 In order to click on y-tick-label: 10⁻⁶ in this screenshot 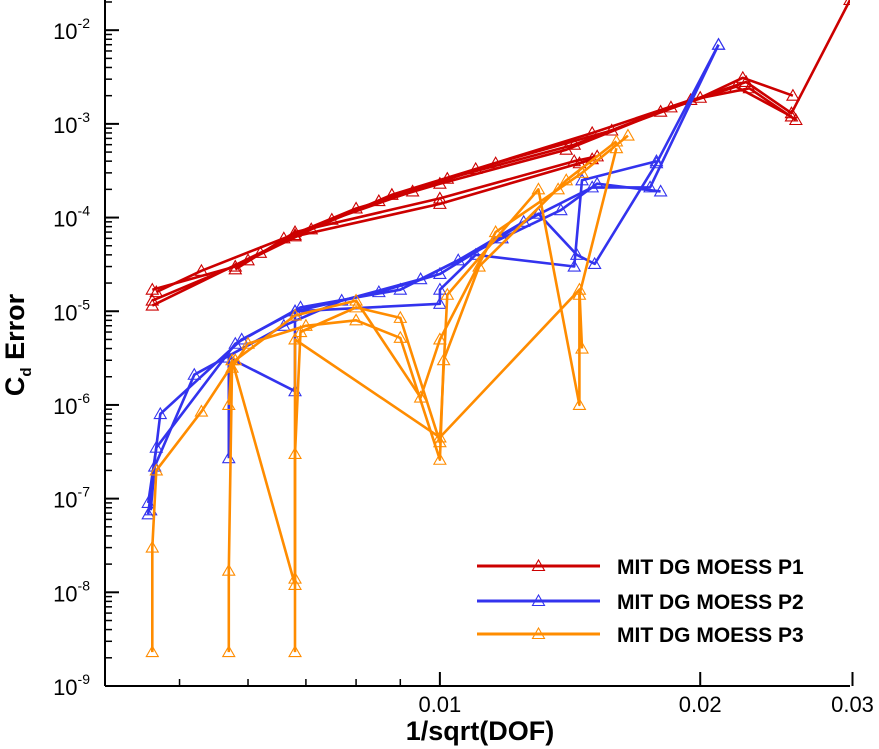, I will do `click(71, 404)`.